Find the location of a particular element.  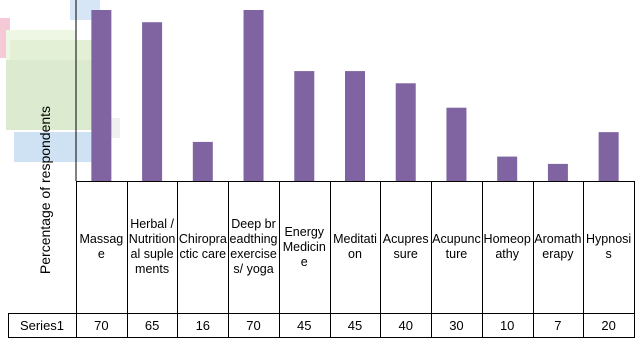

data-value-cell: 10 is located at coordinates (507, 325).